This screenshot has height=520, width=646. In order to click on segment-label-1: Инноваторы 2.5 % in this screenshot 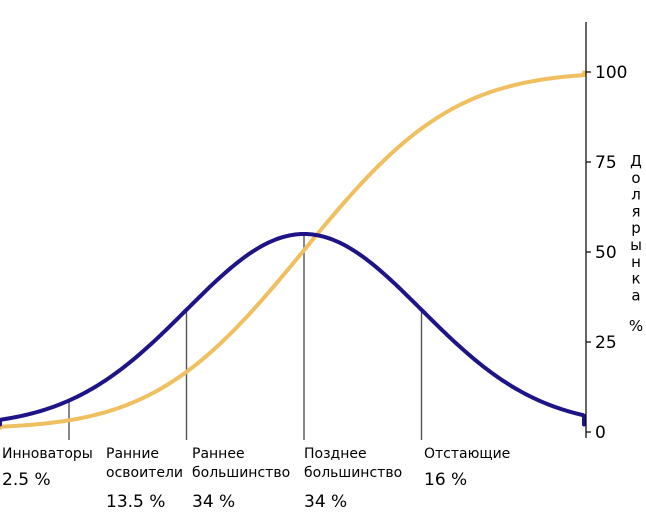, I will do `click(47, 468)`.